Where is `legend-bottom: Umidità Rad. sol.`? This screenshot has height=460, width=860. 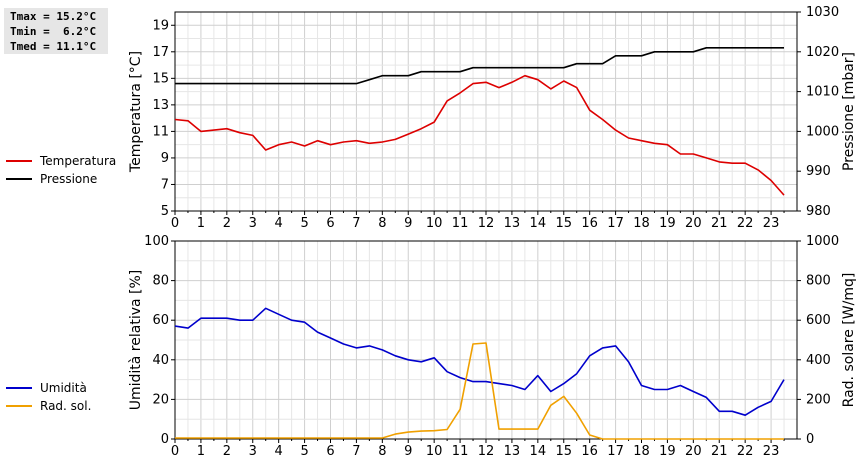 legend-bottom: Umidità Rad. sol. is located at coordinates (48, 397).